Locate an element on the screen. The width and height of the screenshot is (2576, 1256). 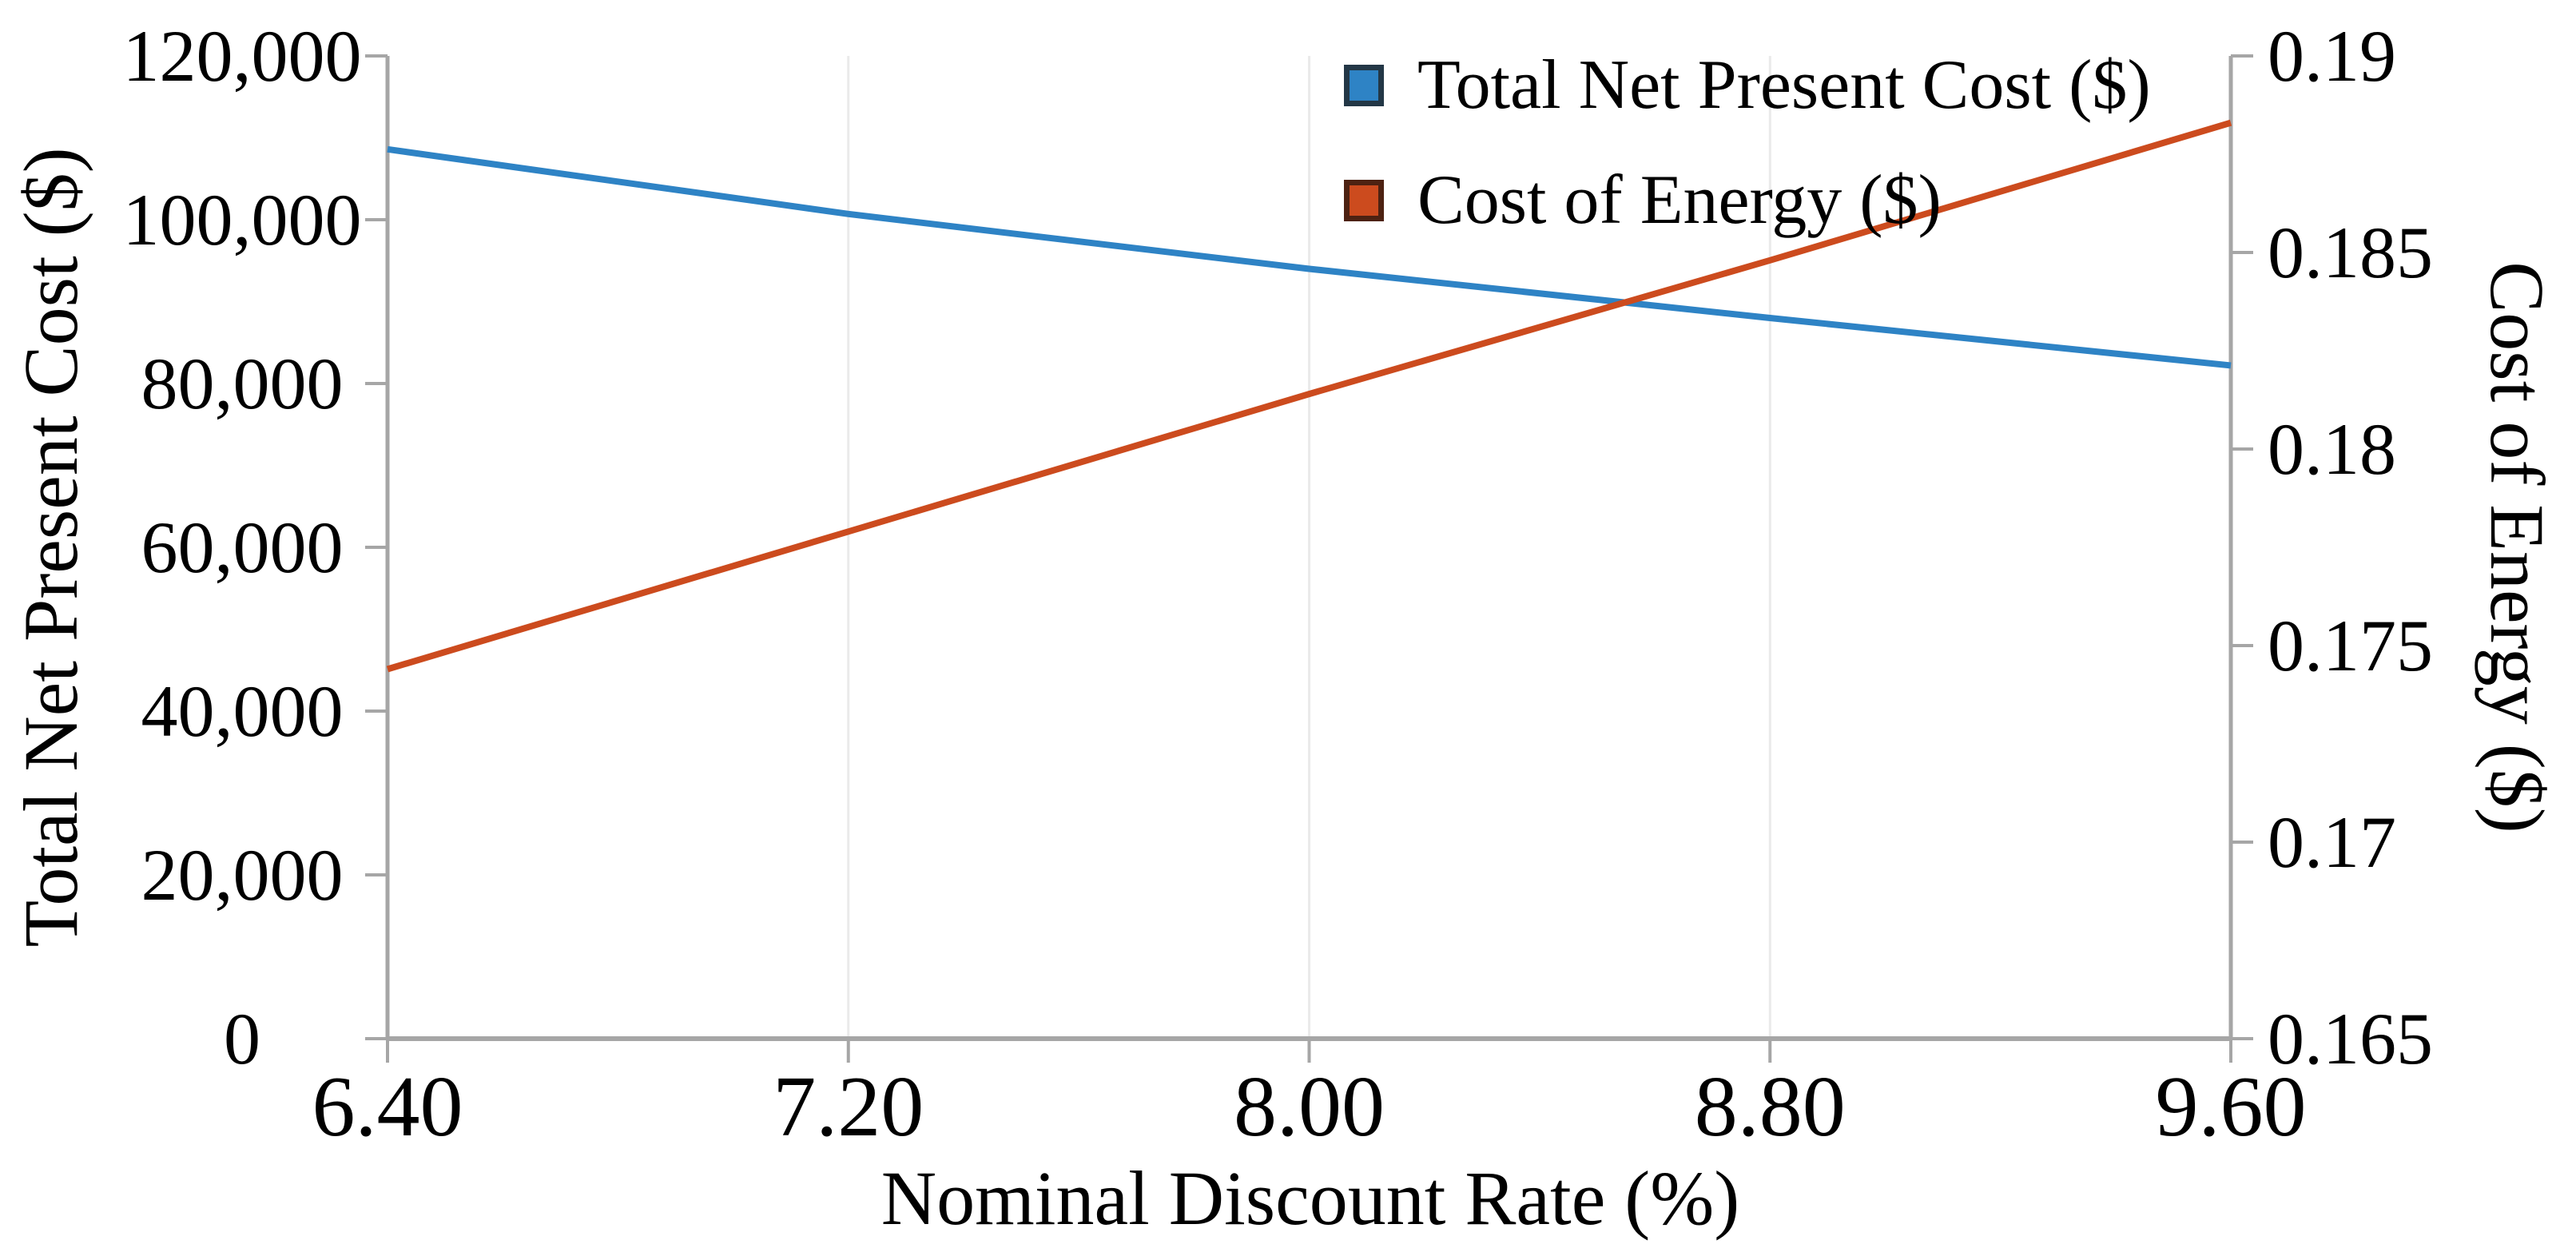
left-axis-tick-label: 0 is located at coordinates (242, 1039).